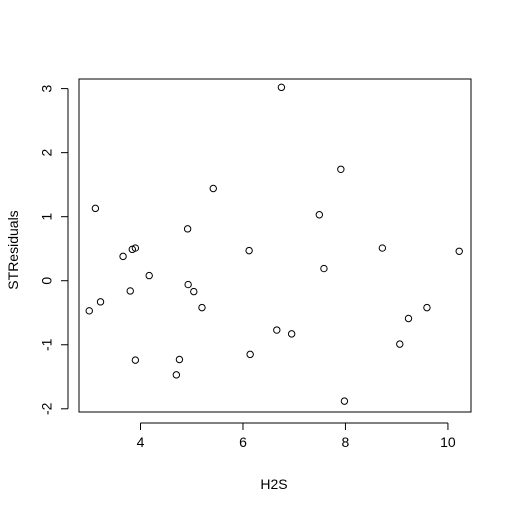  I want to click on y-tick-label-5: 2, so click(47, 153).